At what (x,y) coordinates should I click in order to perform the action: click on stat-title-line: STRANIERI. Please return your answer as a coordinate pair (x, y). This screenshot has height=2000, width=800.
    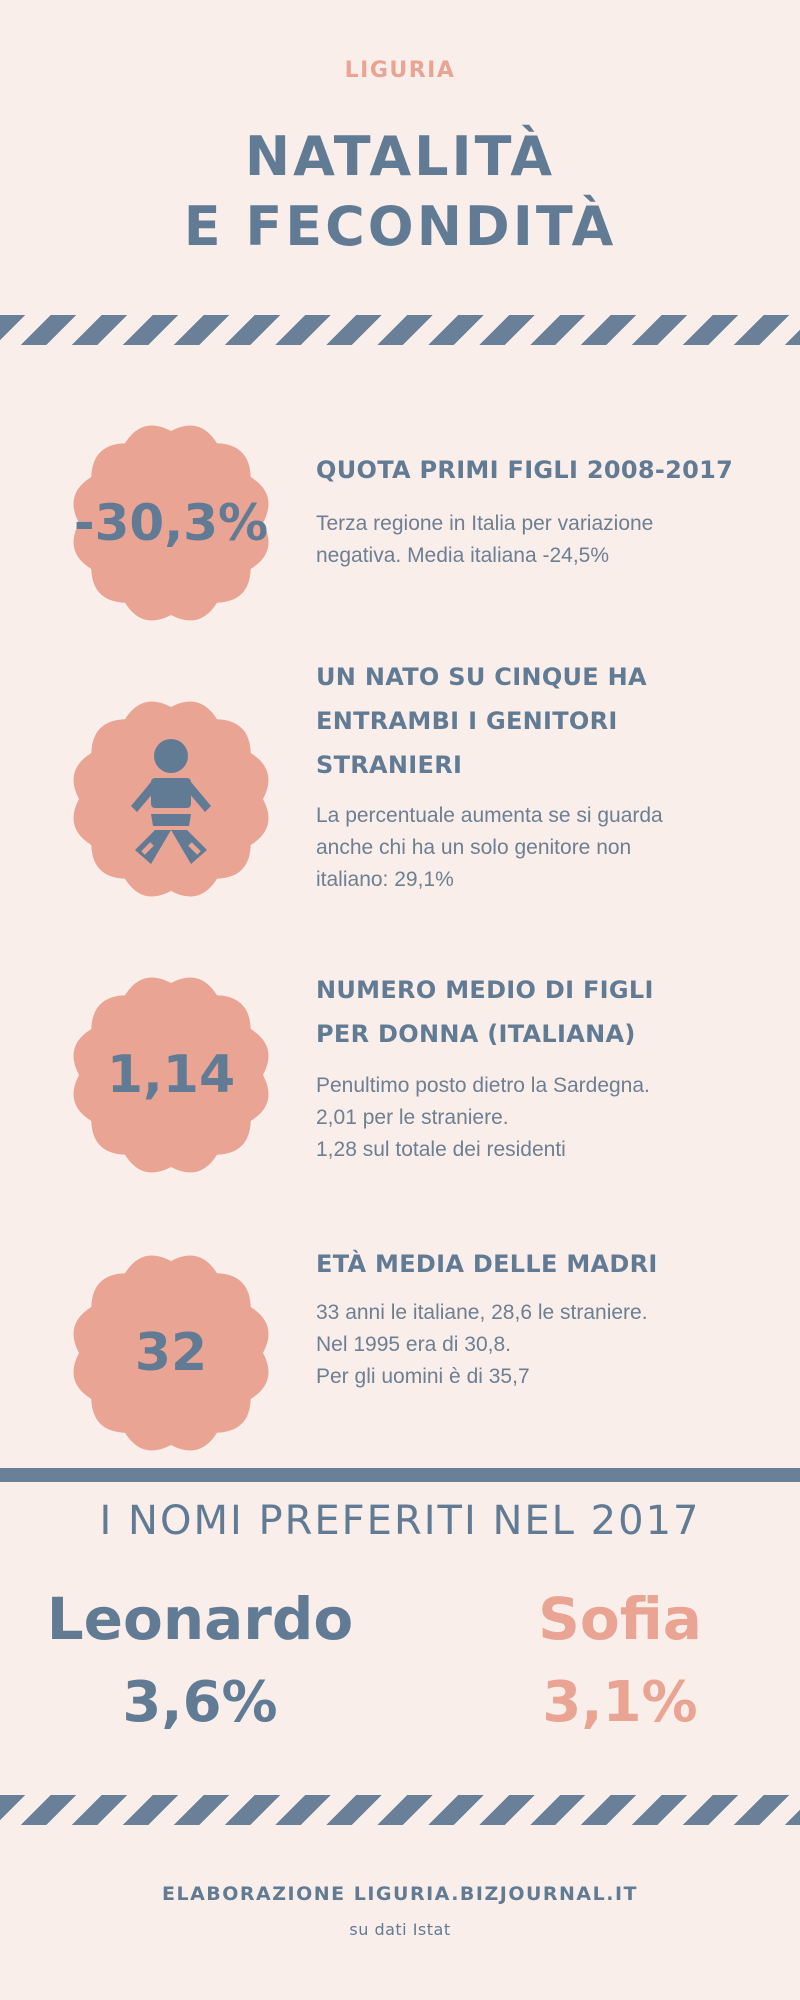
    Looking at the image, I should click on (389, 765).